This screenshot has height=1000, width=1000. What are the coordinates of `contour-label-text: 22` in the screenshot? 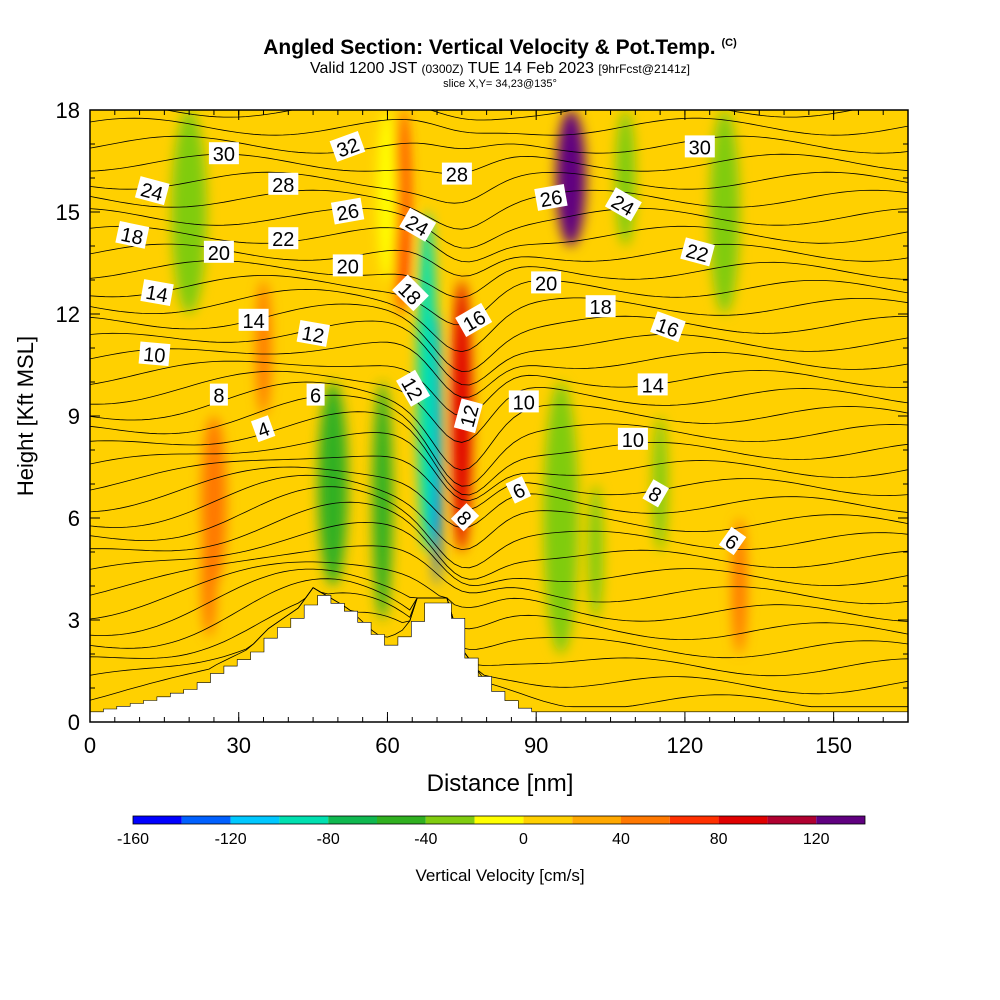 It's located at (283, 240).